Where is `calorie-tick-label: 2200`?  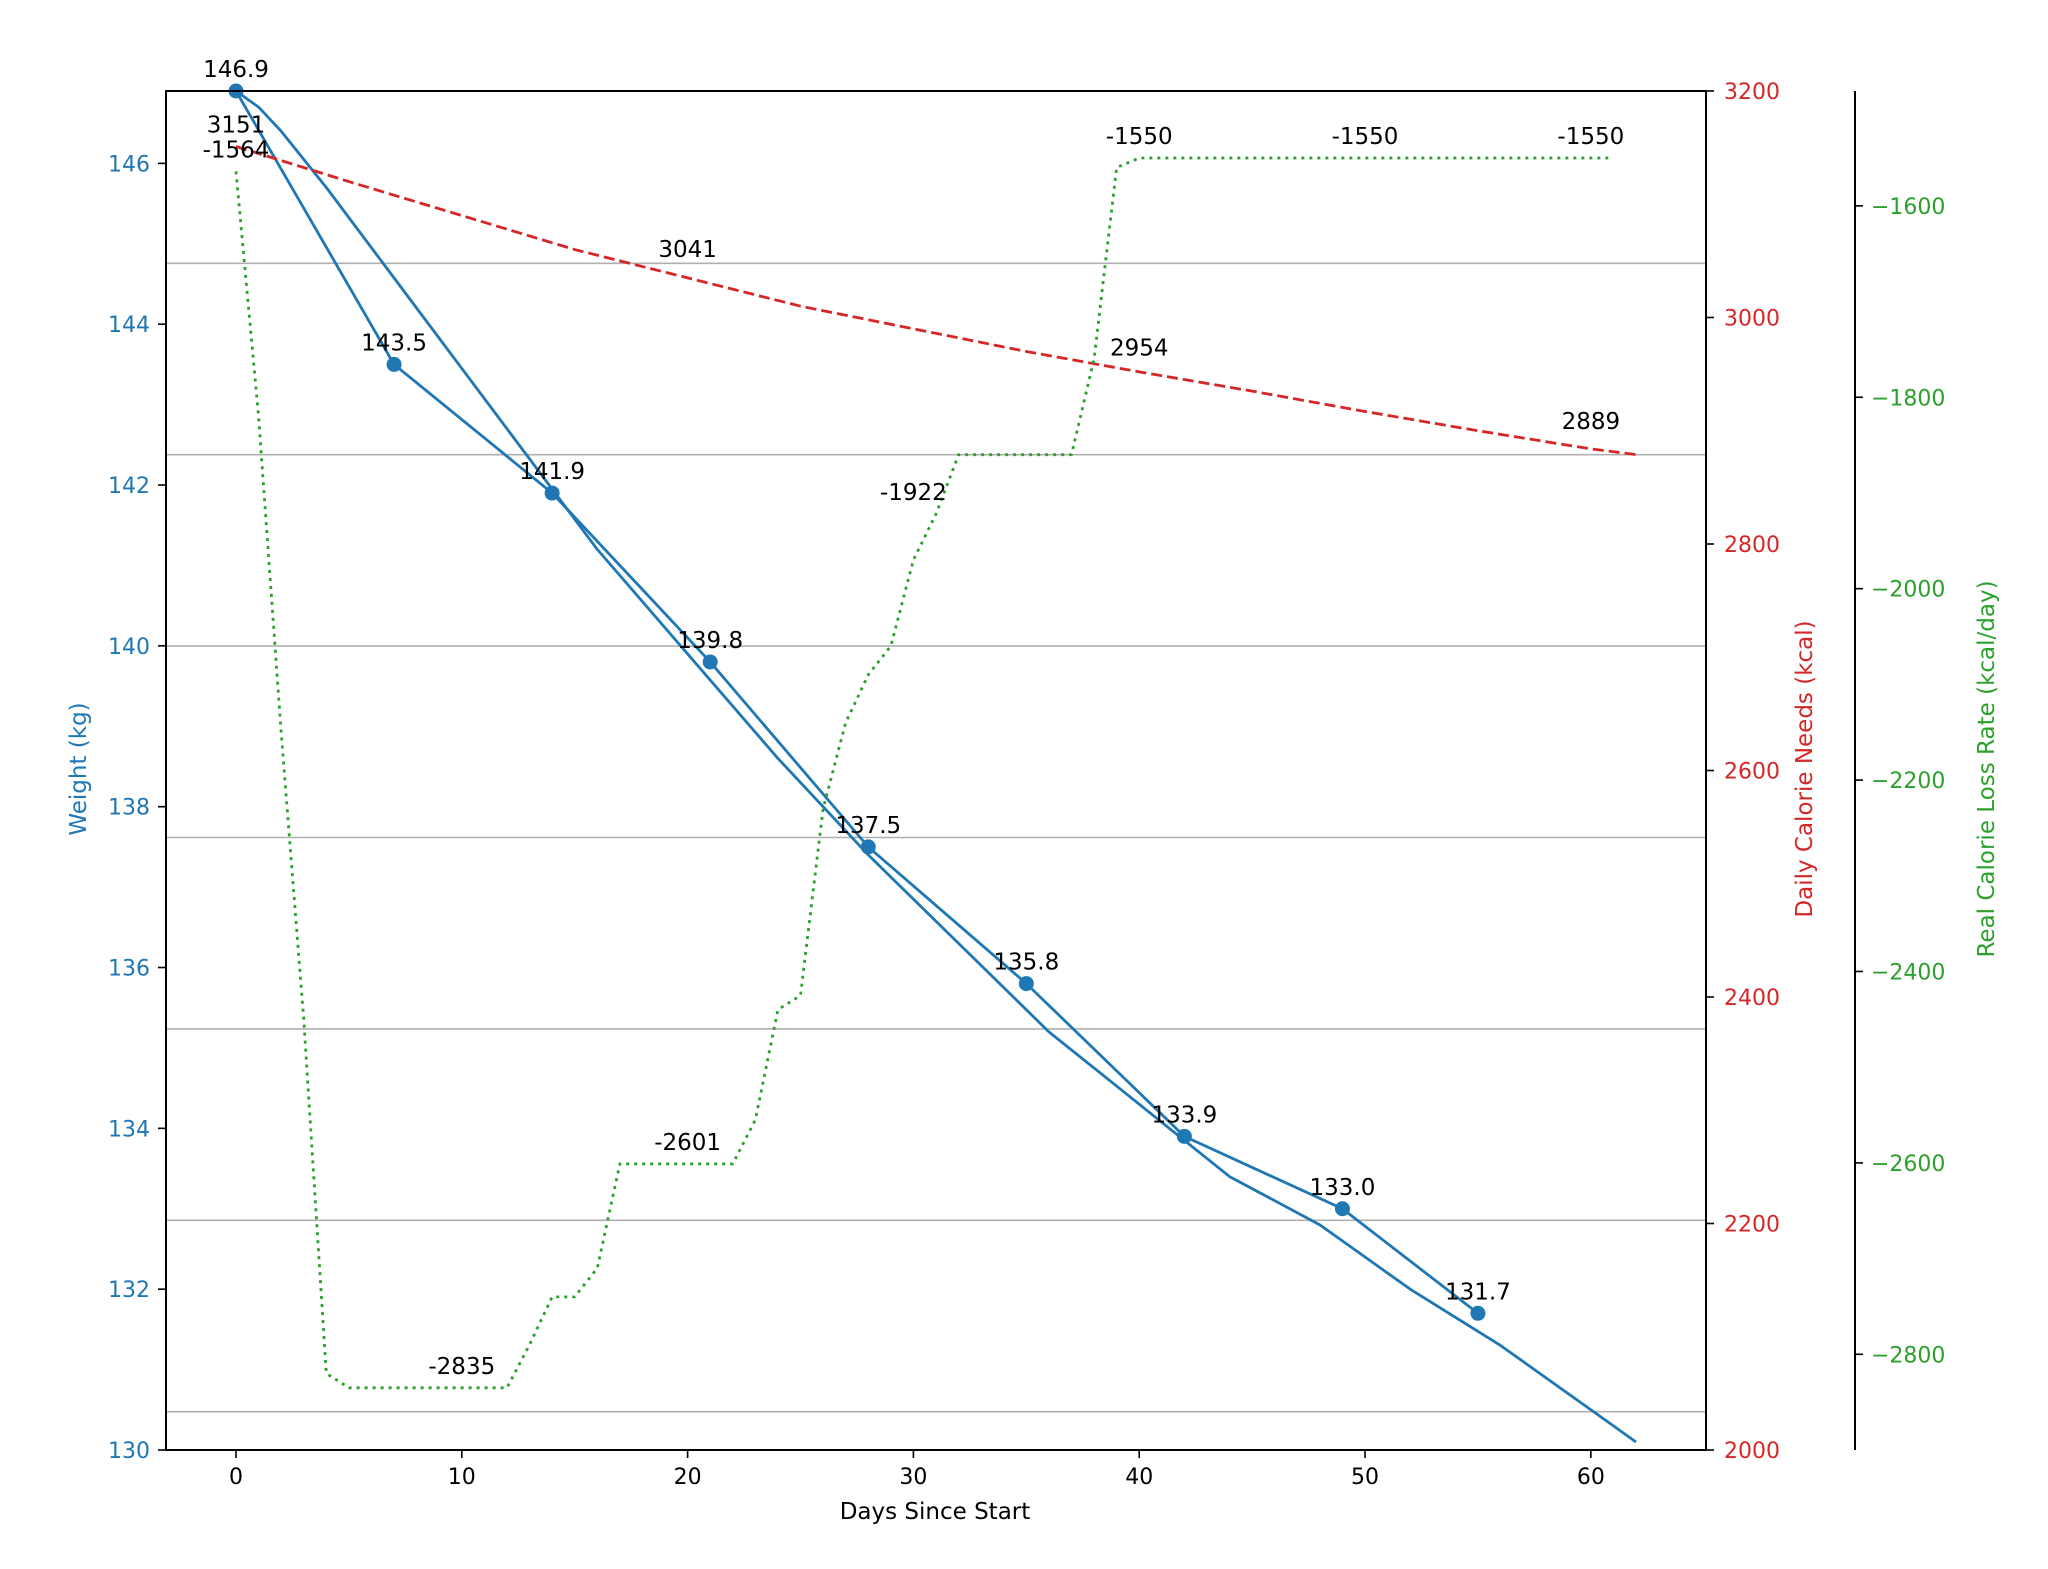
calorie-tick-label: 2200 is located at coordinates (1752, 1225).